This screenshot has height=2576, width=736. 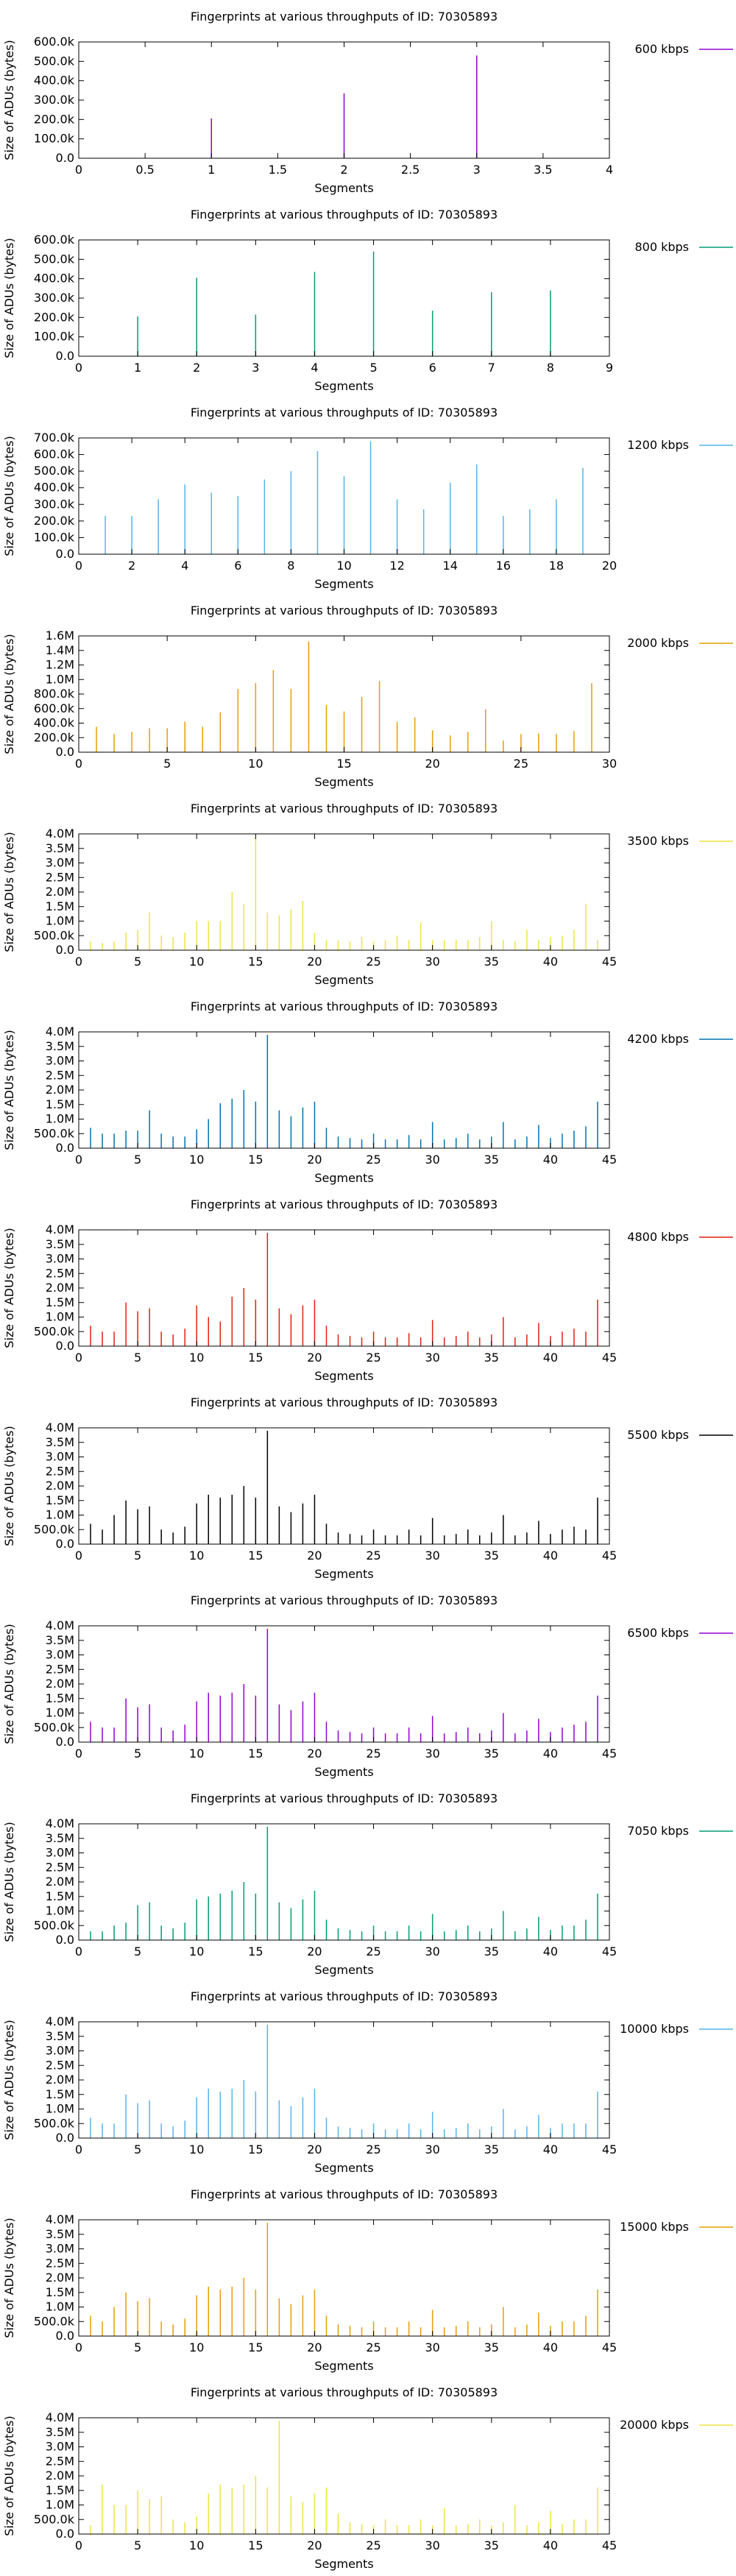 What do you see at coordinates (60, 665) in the screenshot?
I see `y-tick-label: 1.2M` at bounding box center [60, 665].